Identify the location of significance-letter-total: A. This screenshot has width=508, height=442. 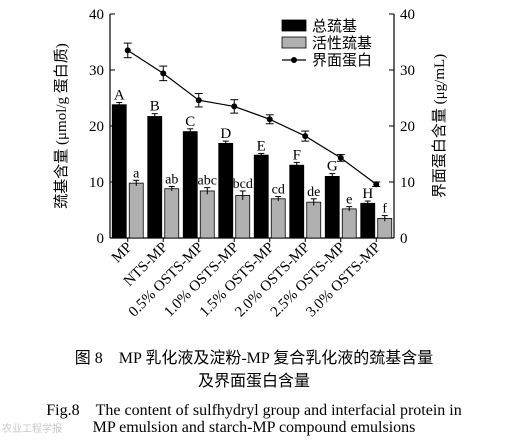
(119, 95).